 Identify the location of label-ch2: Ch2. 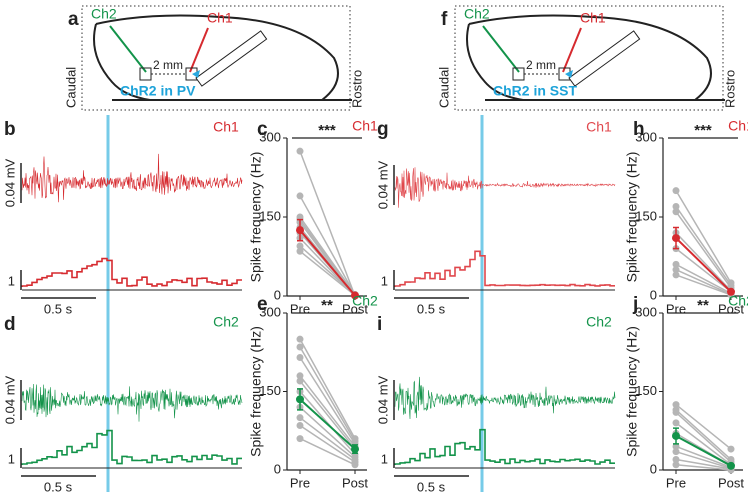
(104, 14).